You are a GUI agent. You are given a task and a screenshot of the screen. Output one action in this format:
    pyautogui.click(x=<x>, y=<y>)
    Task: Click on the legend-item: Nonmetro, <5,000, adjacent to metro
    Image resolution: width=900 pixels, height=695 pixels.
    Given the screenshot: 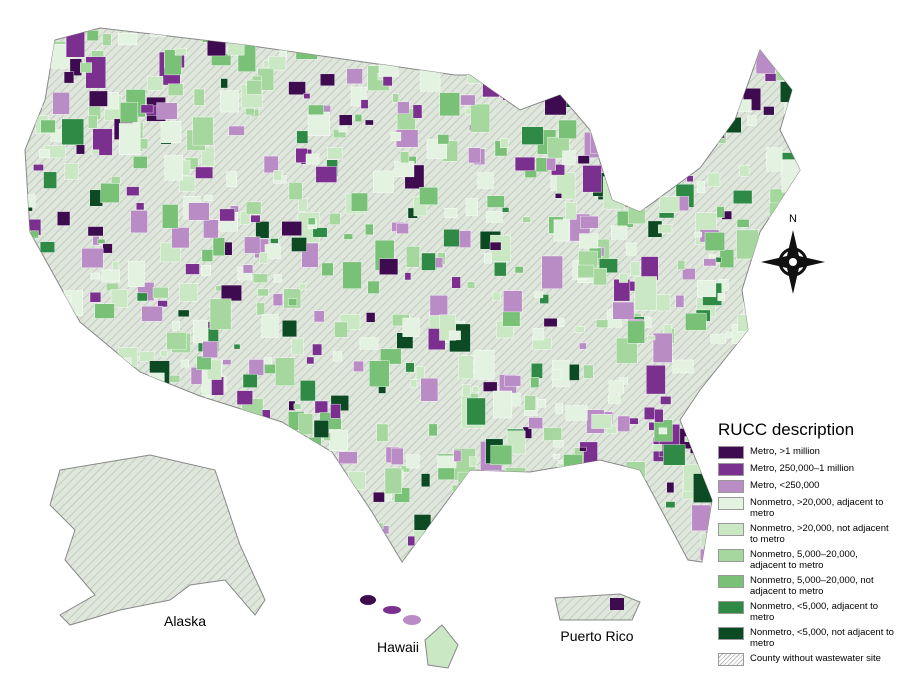 What is the action you would take?
    pyautogui.click(x=807, y=612)
    